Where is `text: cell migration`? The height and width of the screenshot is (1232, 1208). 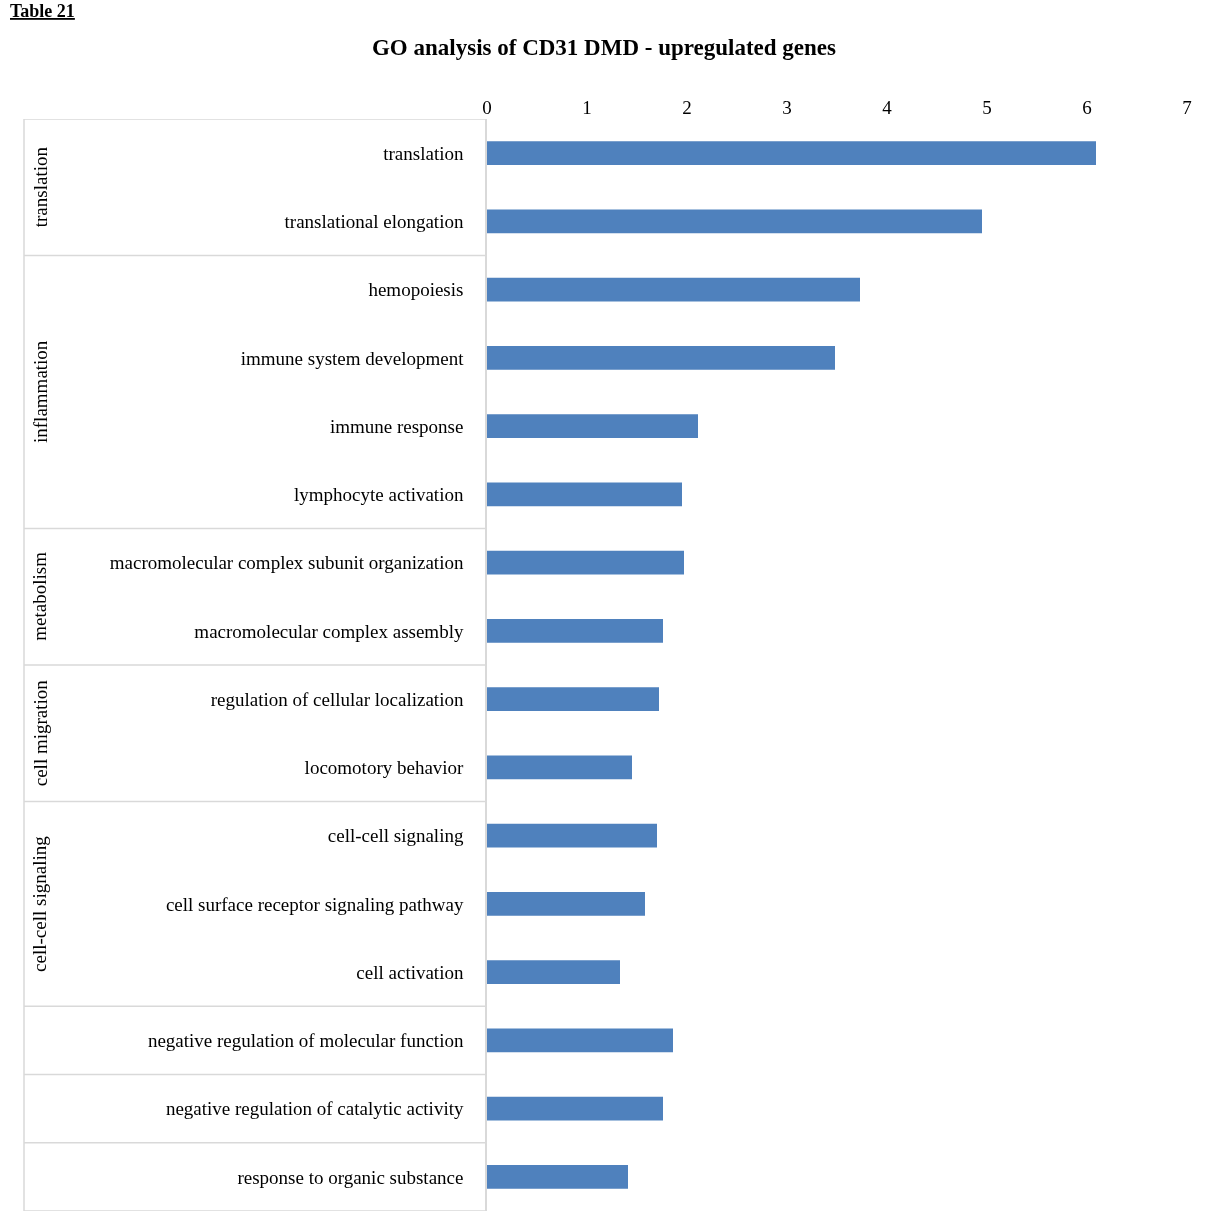 text: cell migration is located at coordinates (40, 733).